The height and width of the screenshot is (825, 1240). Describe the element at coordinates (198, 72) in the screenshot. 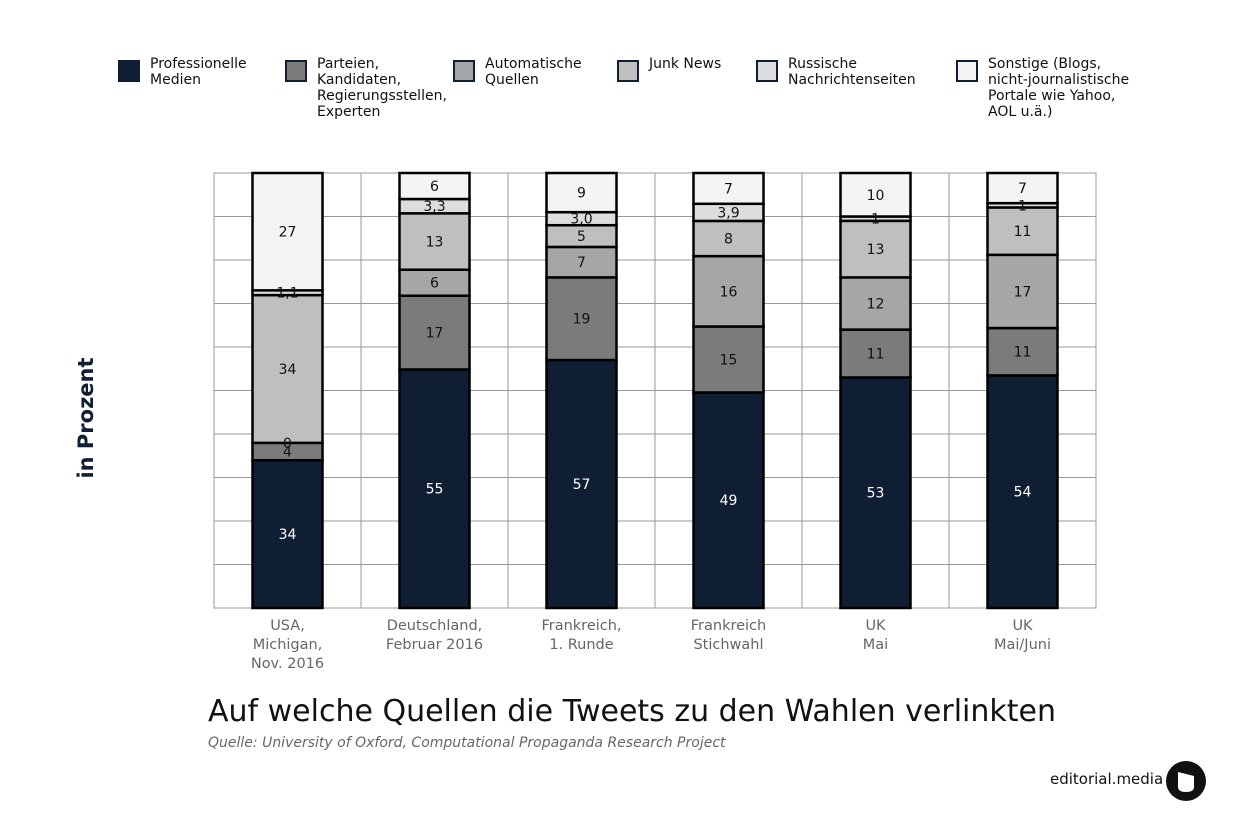

I see `legend-label: Professionelle Medien` at that location.